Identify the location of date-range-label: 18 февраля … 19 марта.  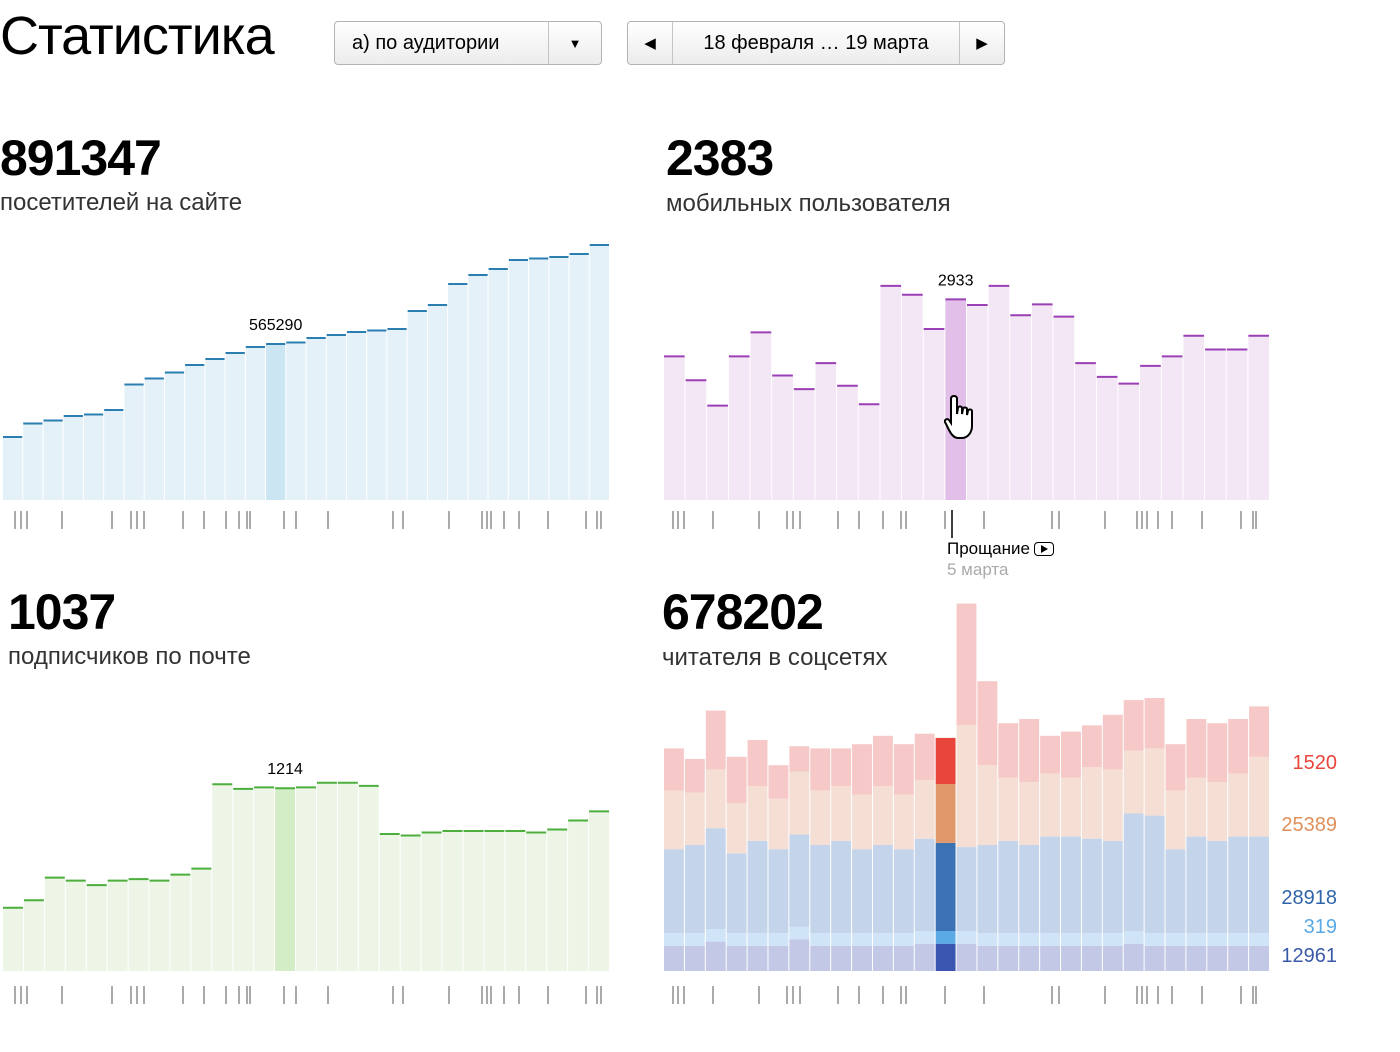
(816, 42).